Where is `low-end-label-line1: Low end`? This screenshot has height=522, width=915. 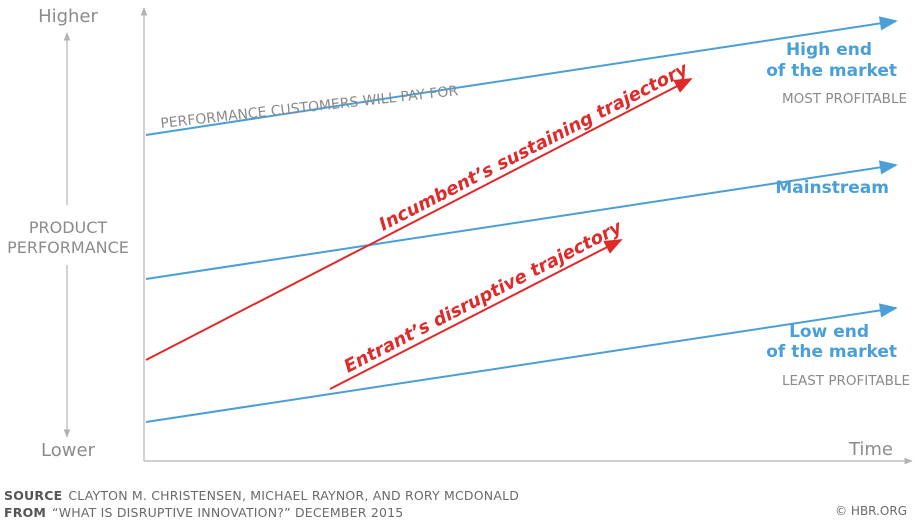
low-end-label-line1: Low end is located at coordinates (829, 332).